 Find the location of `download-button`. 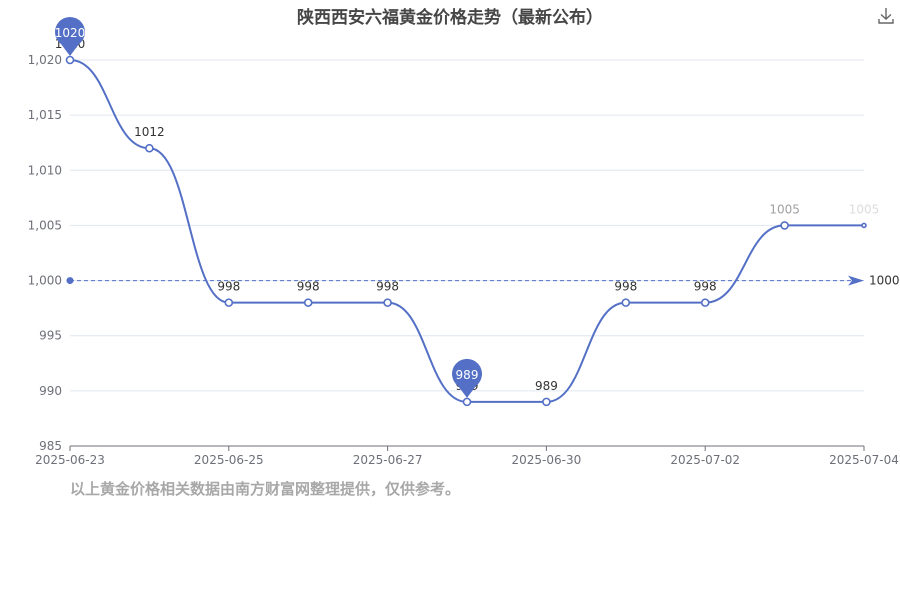

download-button is located at coordinates (886, 16).